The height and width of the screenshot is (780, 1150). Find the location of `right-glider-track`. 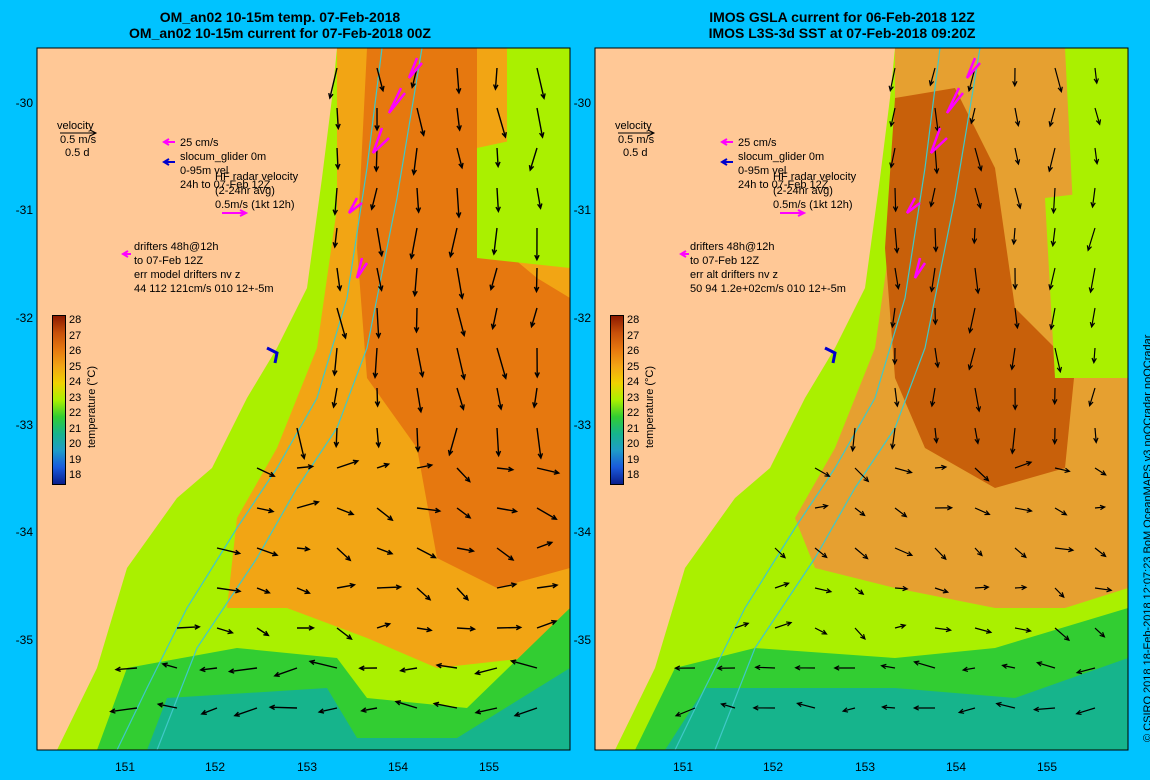

right-glider-track is located at coordinates (830, 355).